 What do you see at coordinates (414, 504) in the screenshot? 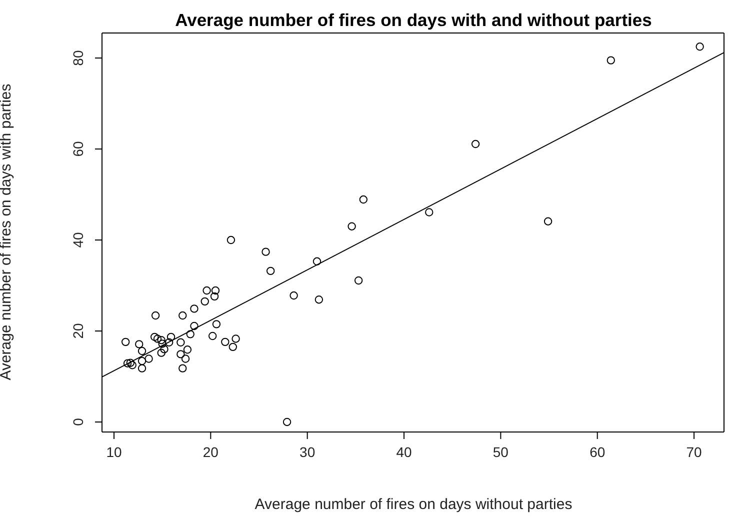
I see `x-axis-title: Average number of fires on days without parties` at bounding box center [414, 504].